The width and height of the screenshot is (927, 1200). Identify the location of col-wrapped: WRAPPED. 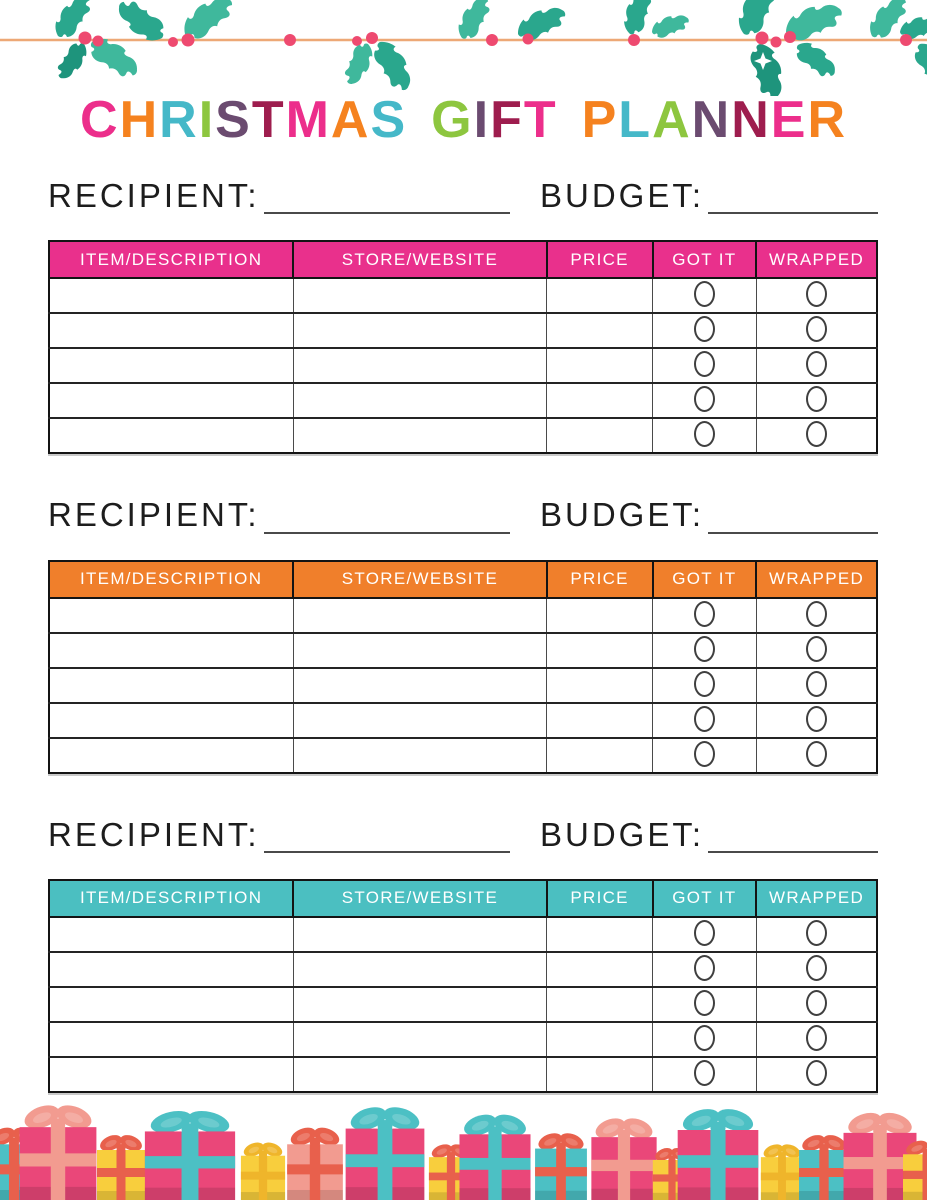
(816, 579).